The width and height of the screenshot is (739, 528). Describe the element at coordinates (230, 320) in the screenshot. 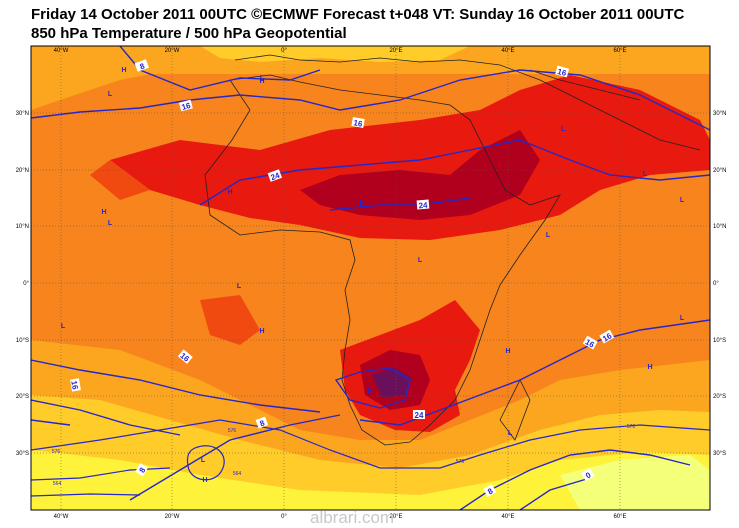

I see `temp-field-orange-atlantic` at that location.